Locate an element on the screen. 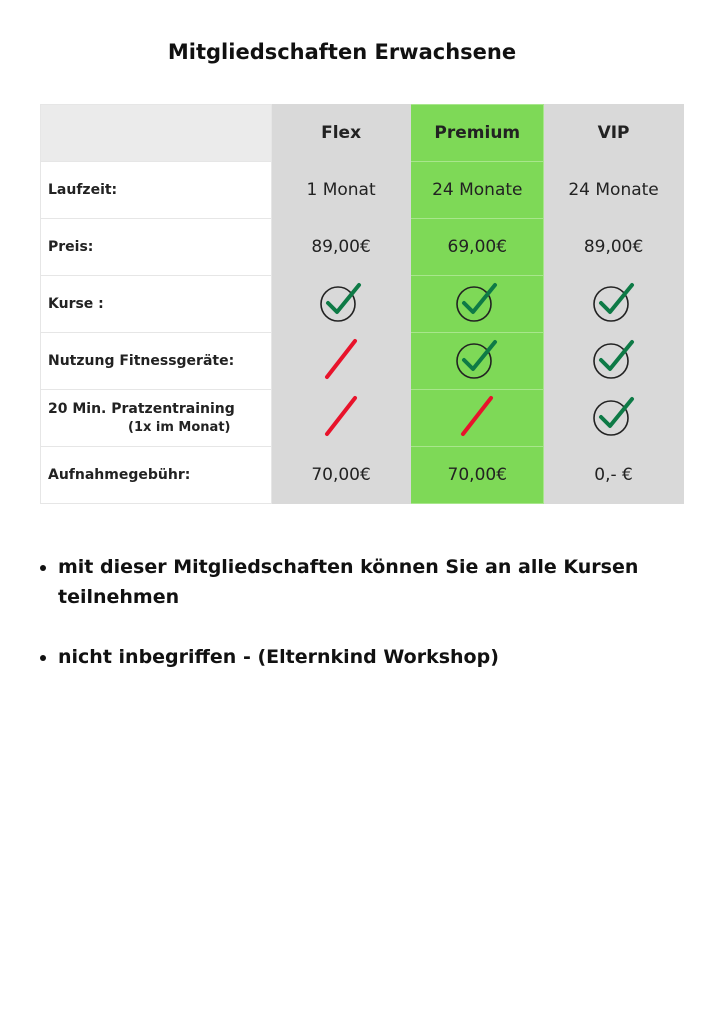 The height and width of the screenshot is (1024, 724). column-vip: VIP is located at coordinates (613, 133).